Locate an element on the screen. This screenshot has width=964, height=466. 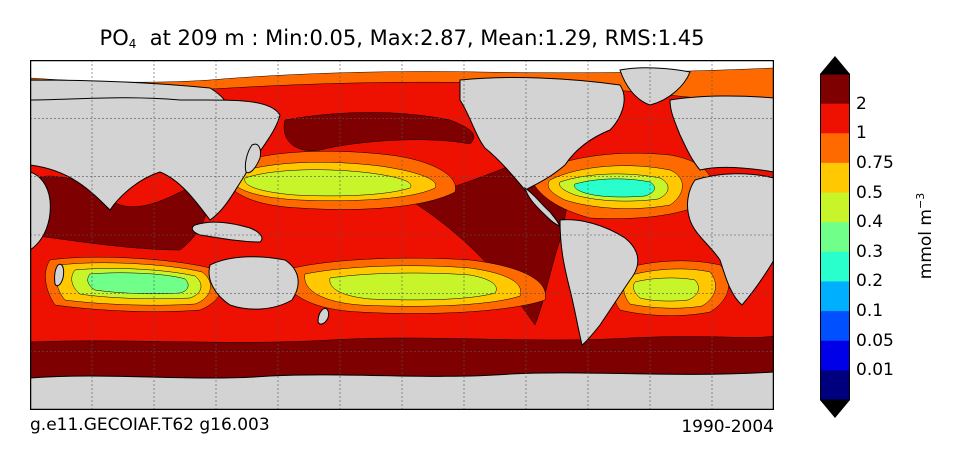
colorbar-tick-label: 0.01 is located at coordinates (875, 370).